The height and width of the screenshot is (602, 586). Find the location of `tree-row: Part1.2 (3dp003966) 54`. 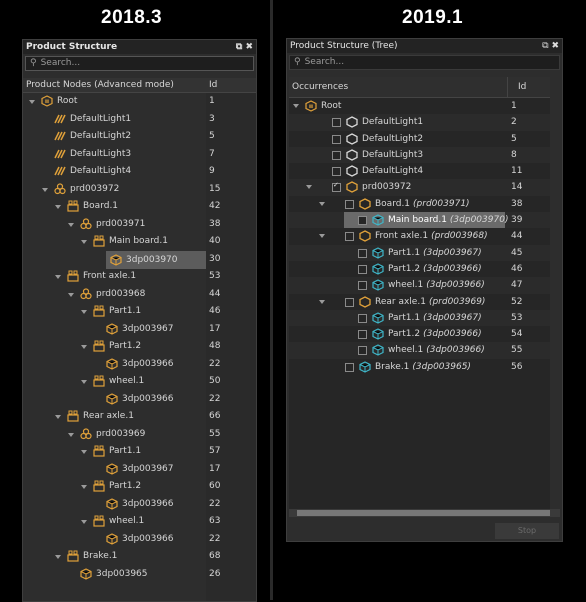

tree-row: Part1.2 (3dp003966) 54 is located at coordinates (419, 334).